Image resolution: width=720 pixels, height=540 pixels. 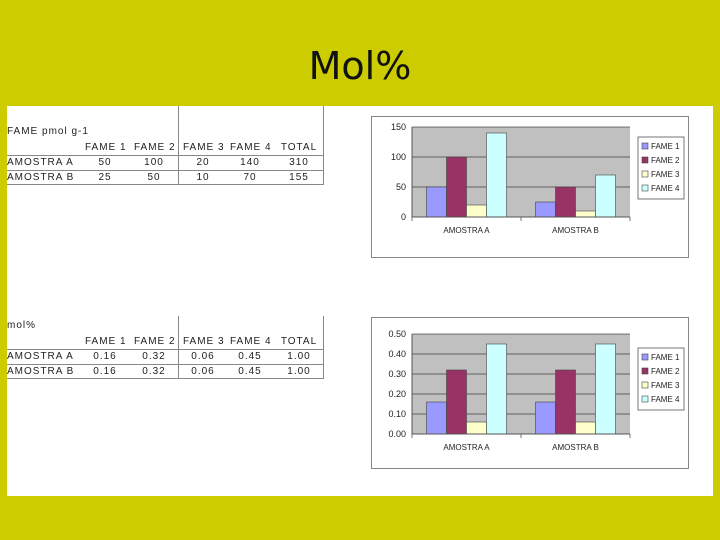 What do you see at coordinates (397, 414) in the screenshot?
I see `y-tick-label: 0.10` at bounding box center [397, 414].